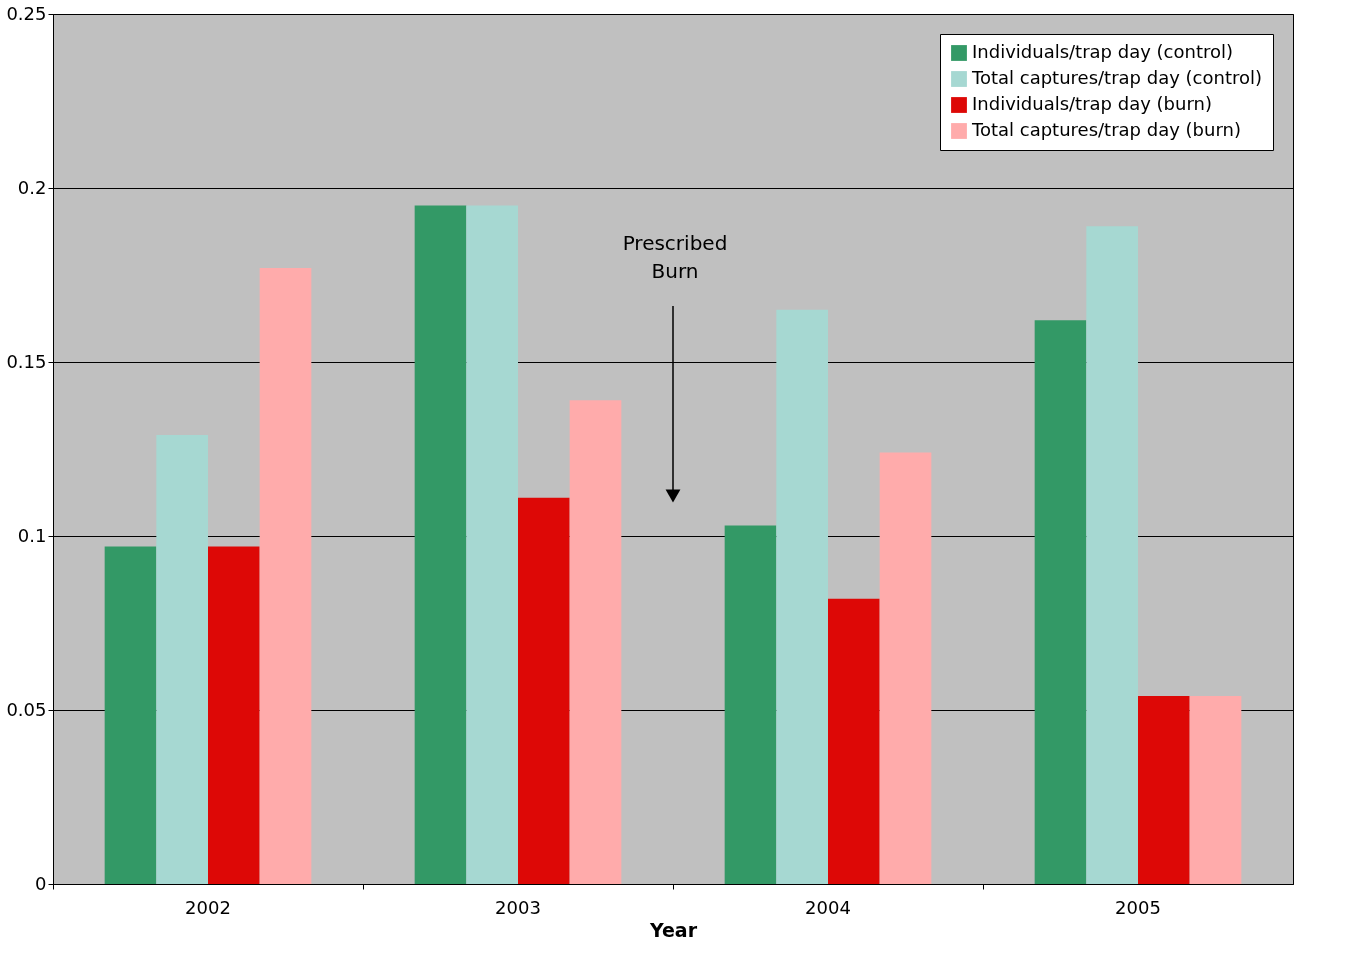 This screenshot has width=1355, height=972. Describe the element at coordinates (828, 907) in the screenshot. I see `x-tick-label: 2004` at that location.